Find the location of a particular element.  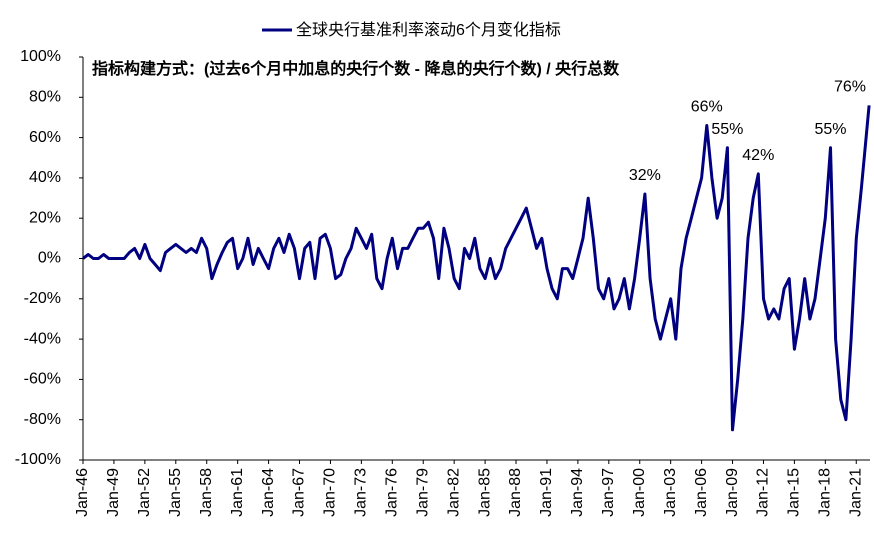

x-tick-label: Jan-70 is located at coordinates (330, 492).